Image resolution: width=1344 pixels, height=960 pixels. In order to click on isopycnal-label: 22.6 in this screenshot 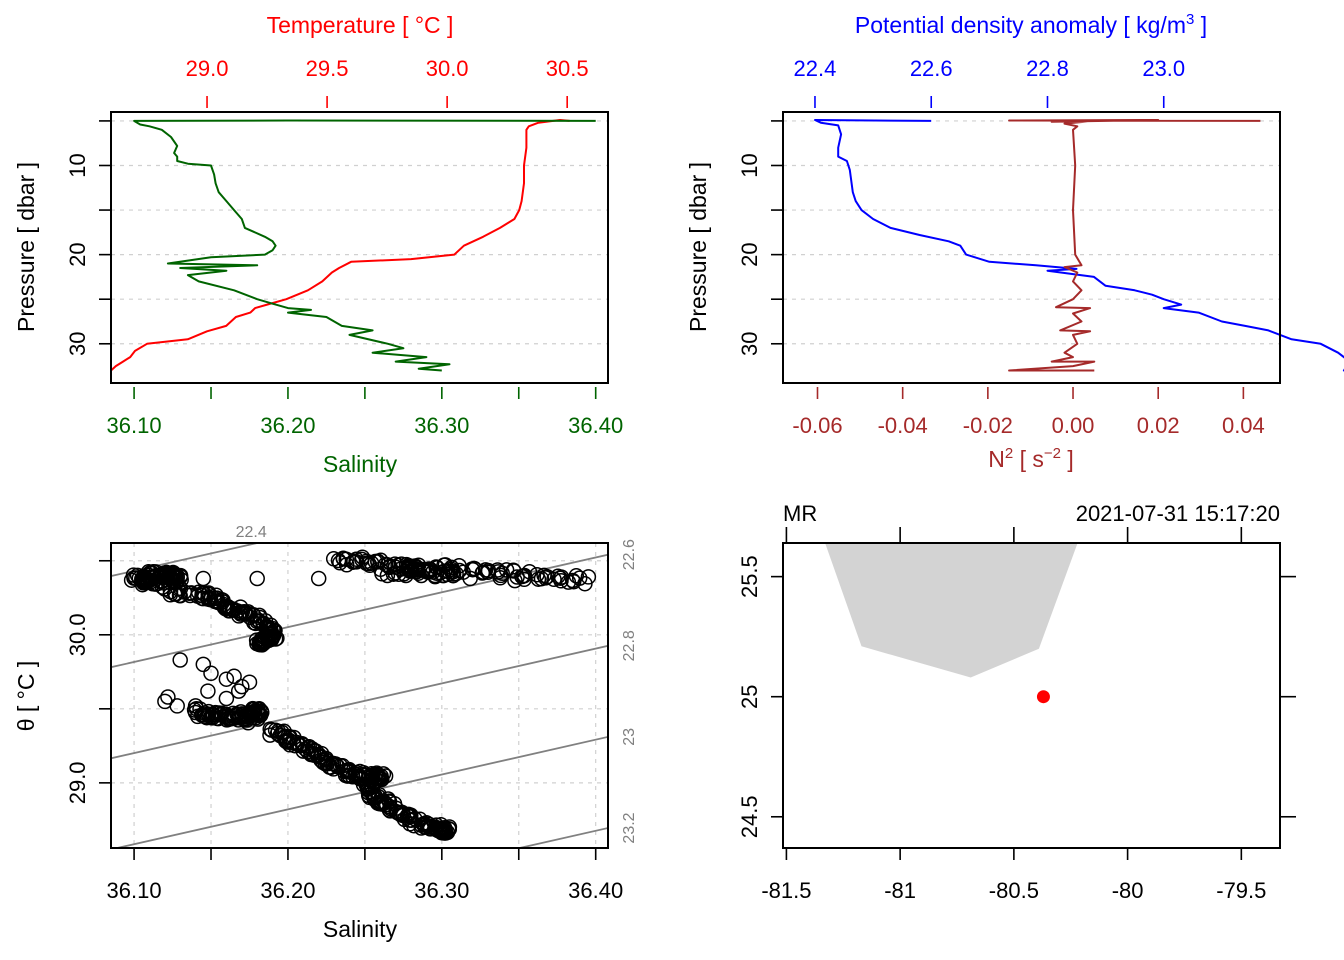, I will do `click(629, 554)`.